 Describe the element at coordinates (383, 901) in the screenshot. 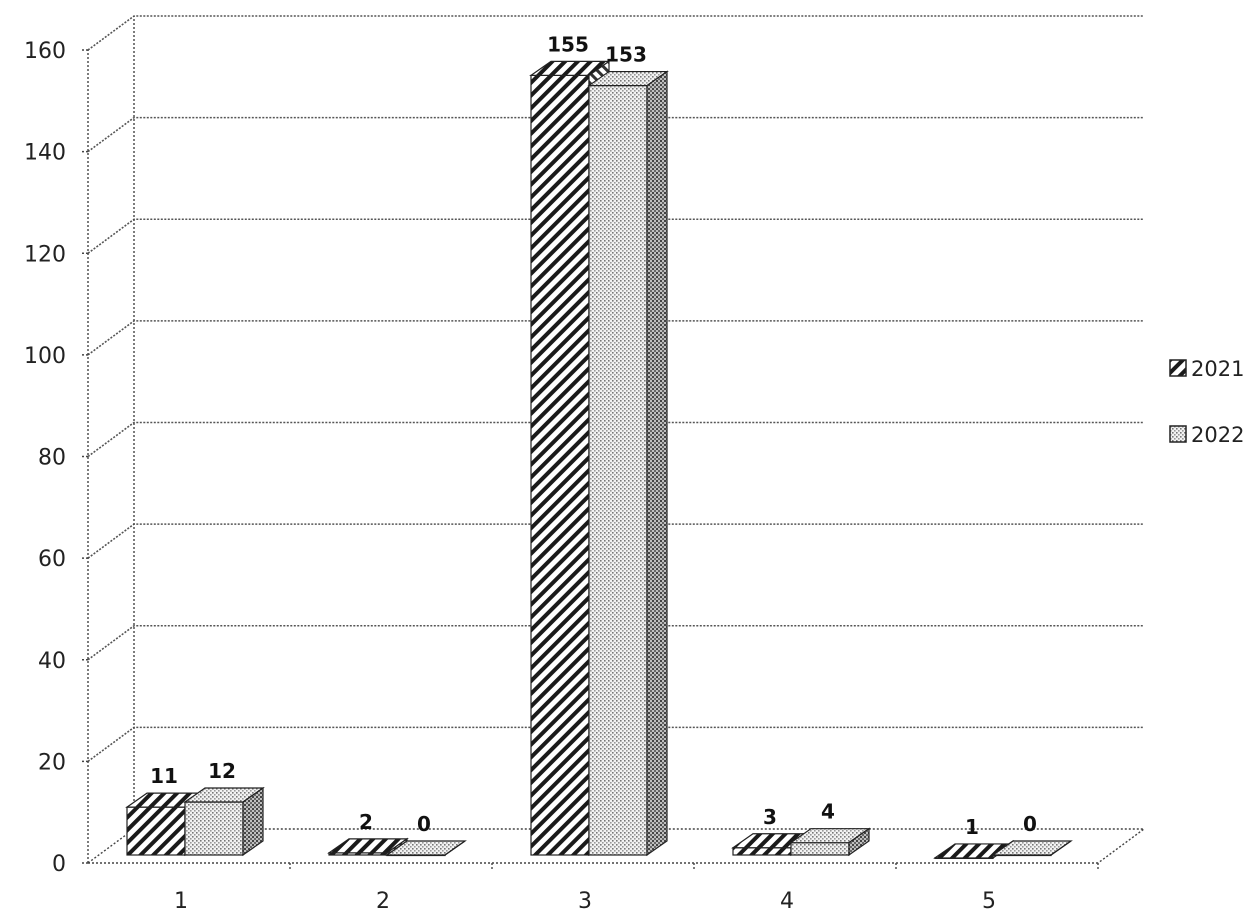

I see `x-tick-label: 2` at that location.